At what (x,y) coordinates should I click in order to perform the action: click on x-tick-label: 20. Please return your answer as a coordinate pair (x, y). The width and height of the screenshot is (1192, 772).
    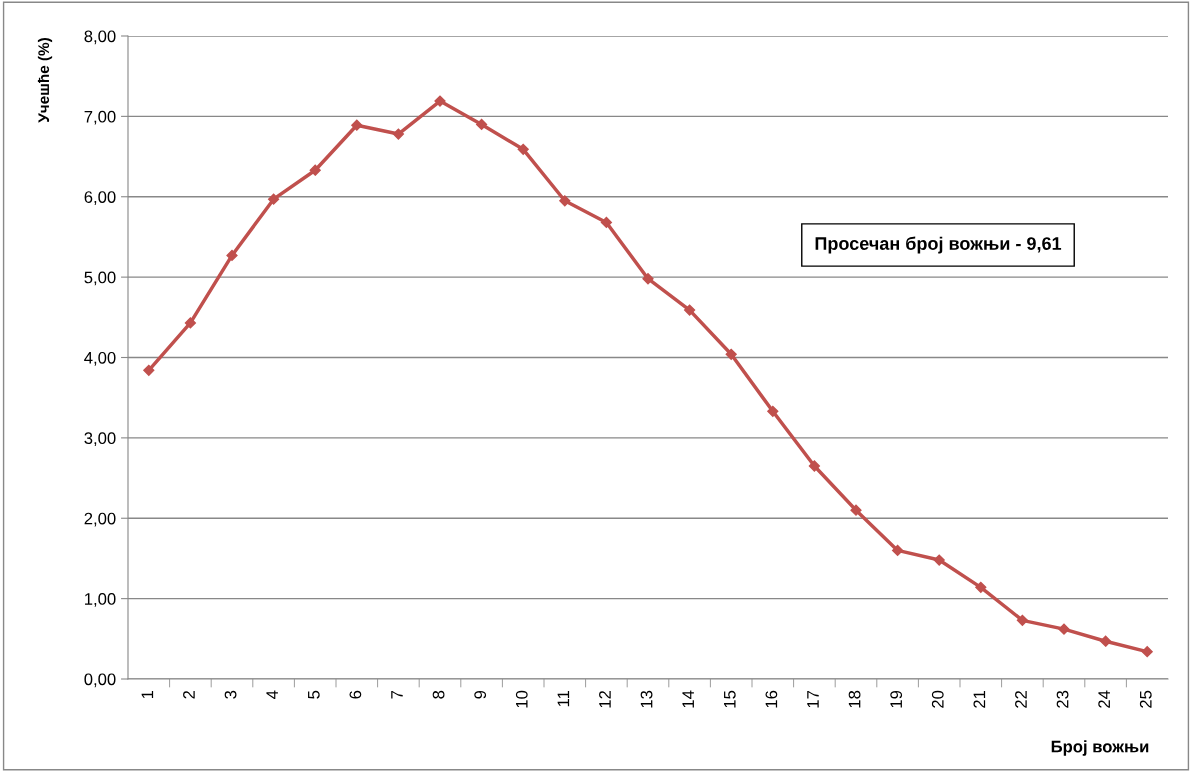
    Looking at the image, I should click on (937, 699).